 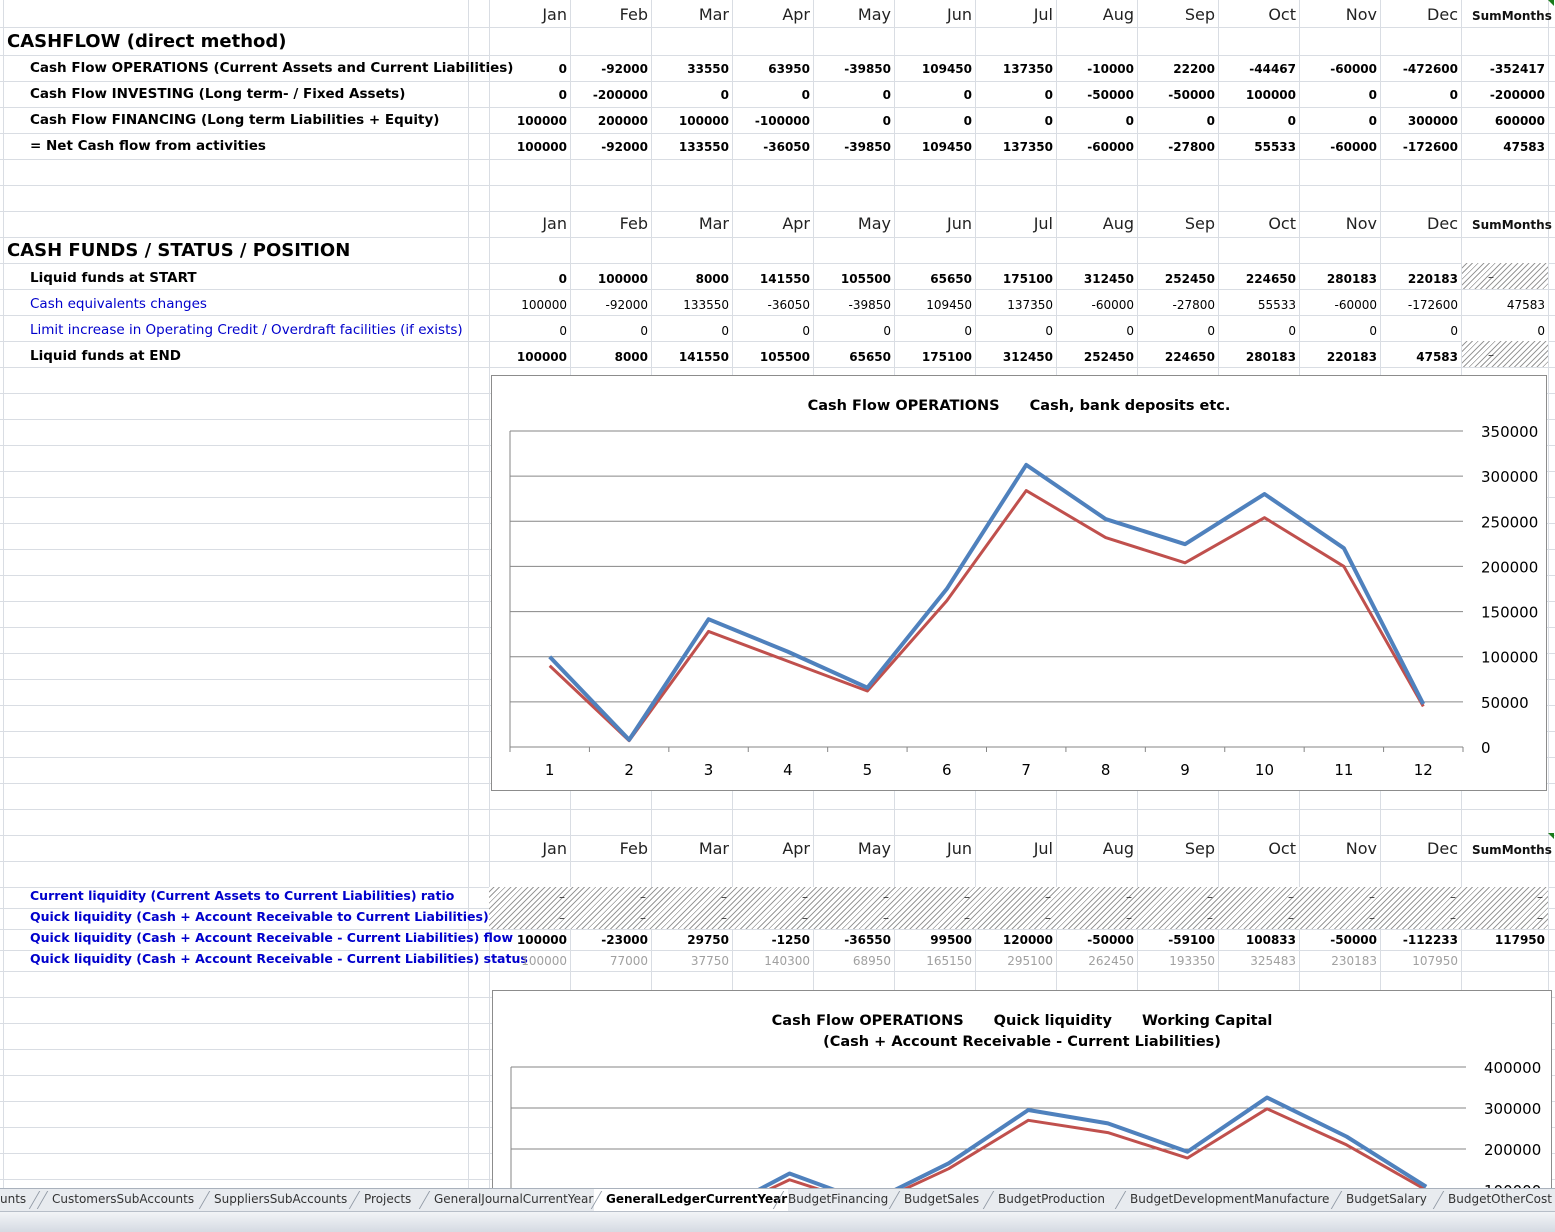 What do you see at coordinates (691, 940) in the screenshot?
I see `cell-value: 29750` at bounding box center [691, 940].